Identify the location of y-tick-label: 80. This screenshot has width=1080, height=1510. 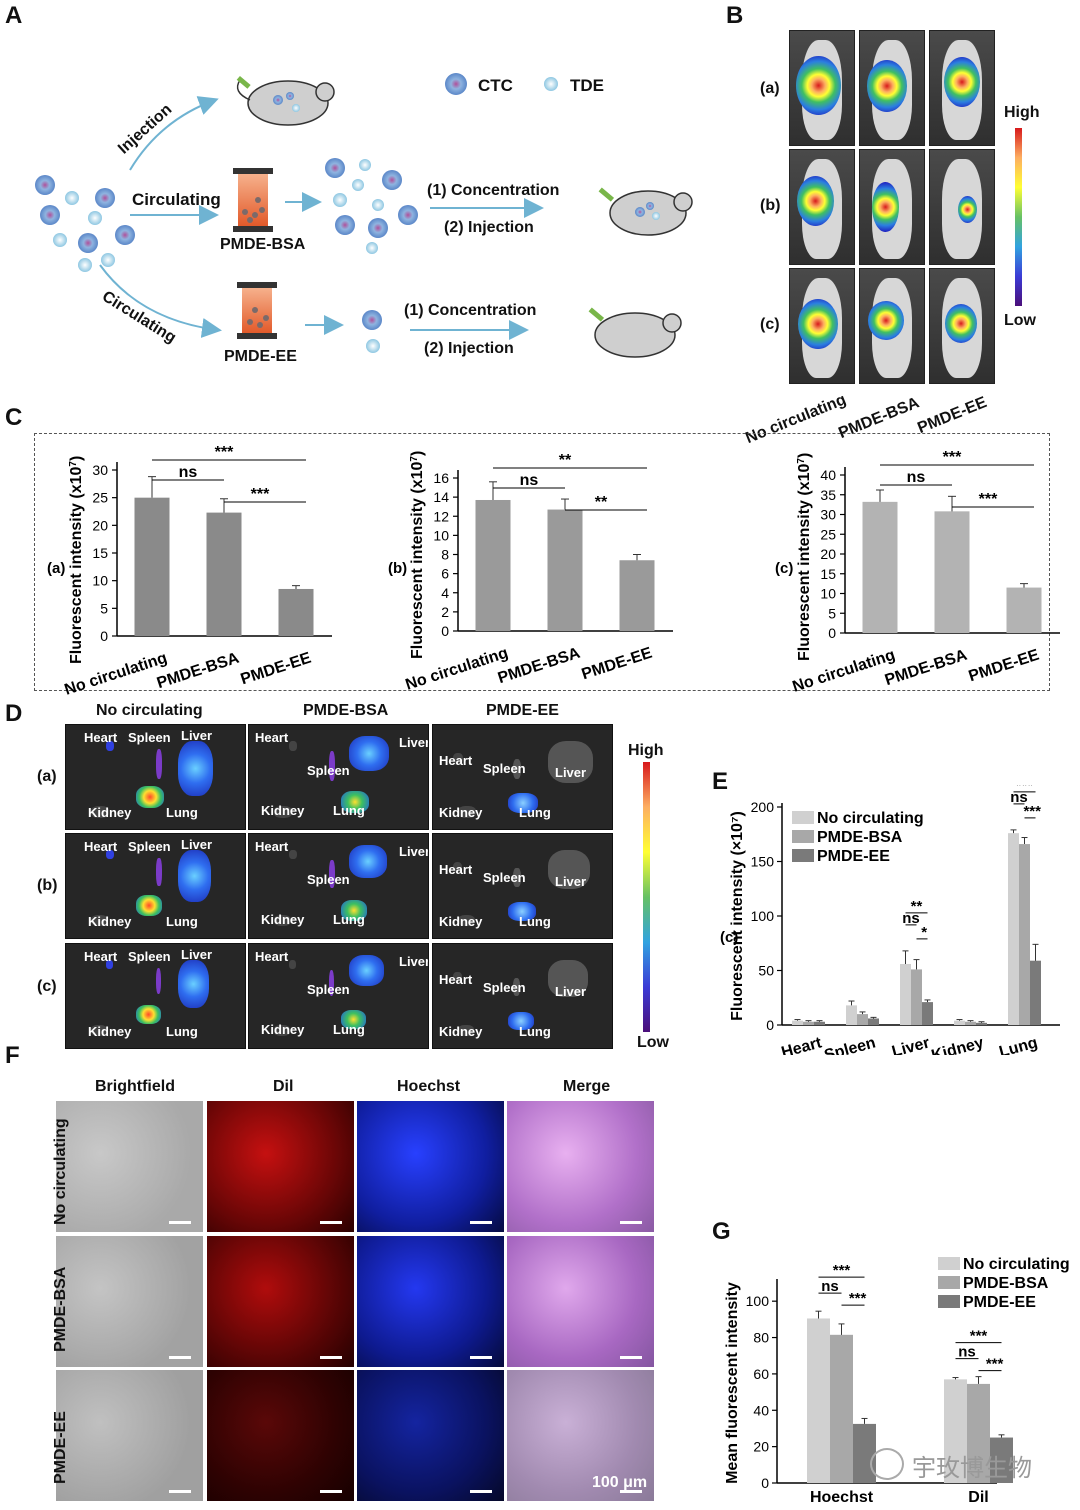
(761, 1338).